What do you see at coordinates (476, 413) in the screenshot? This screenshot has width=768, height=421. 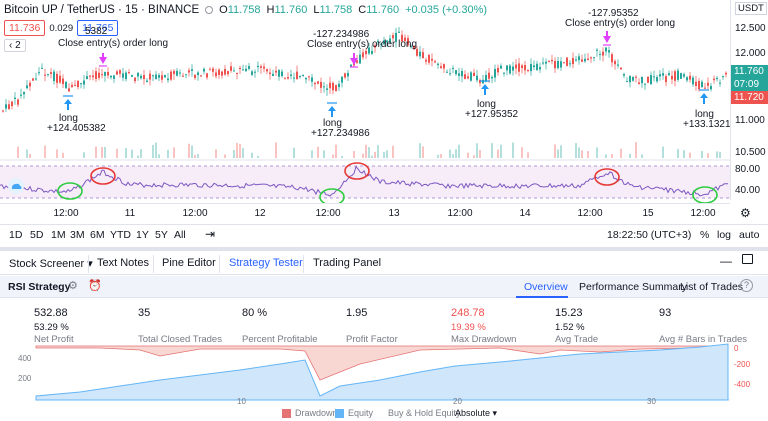 I see `absolute-dropdown: Absolute ▾` at bounding box center [476, 413].